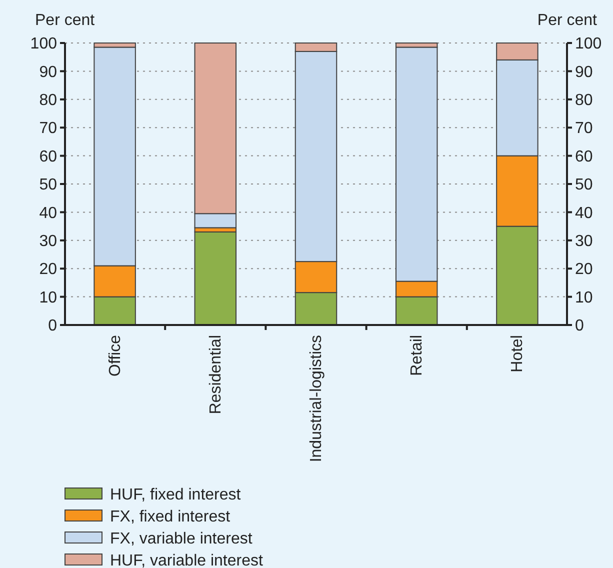  What do you see at coordinates (44, 44) in the screenshot?
I see `y-tick-label: 100` at bounding box center [44, 44].